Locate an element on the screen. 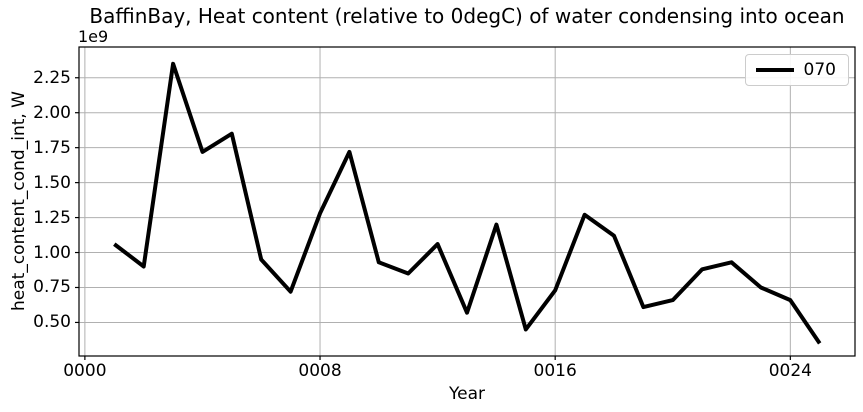  y-tick-label: 2.00 is located at coordinates (52, 112).